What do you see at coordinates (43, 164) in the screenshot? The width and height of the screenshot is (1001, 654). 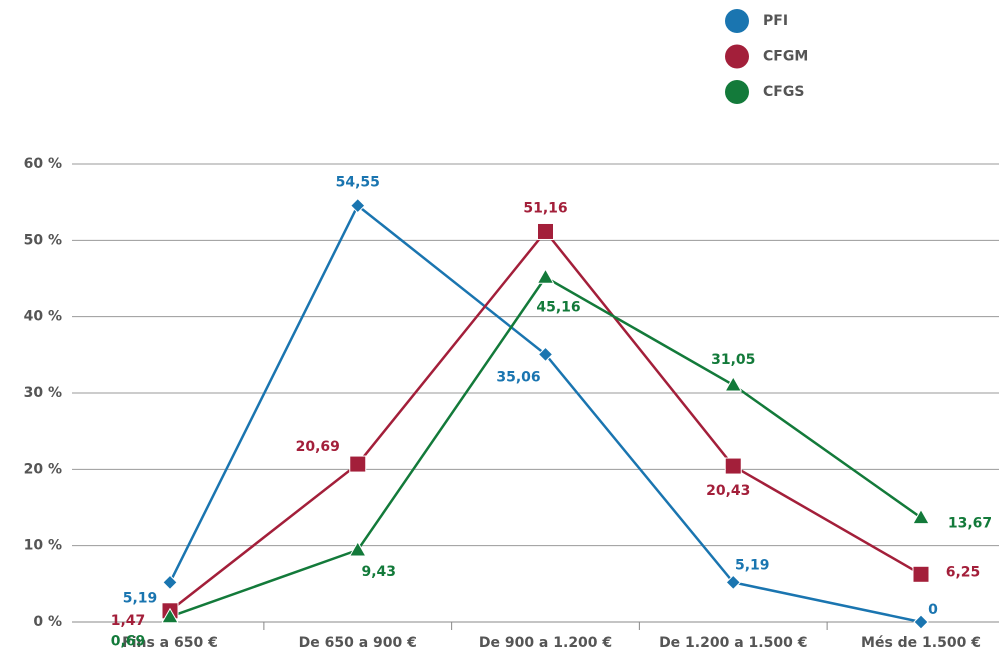 I see `y-tick-label: 60 %` at bounding box center [43, 164].